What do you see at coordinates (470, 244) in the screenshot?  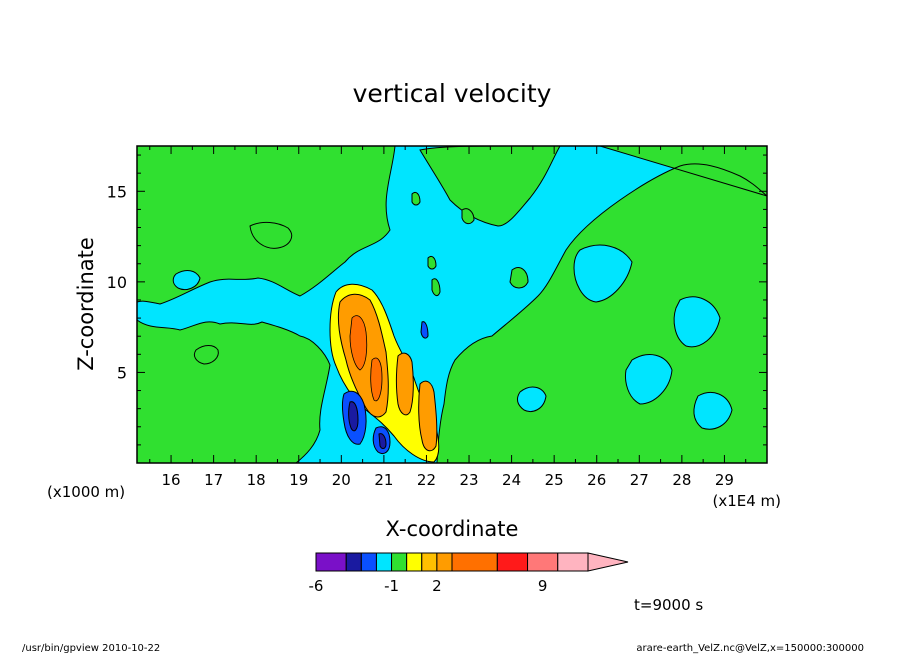 I see `contour-fragments` at bounding box center [470, 244].